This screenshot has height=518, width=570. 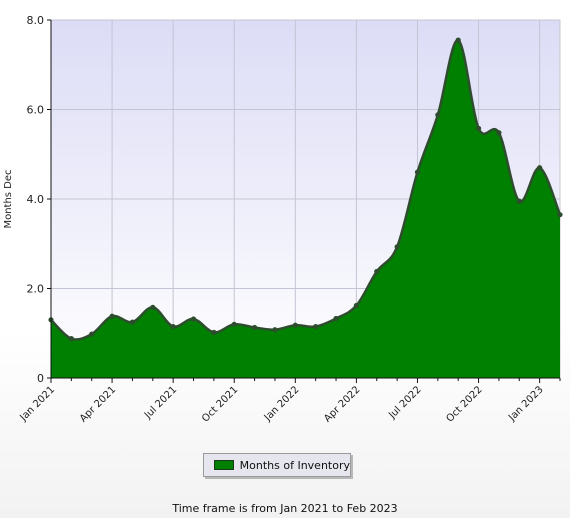 I want to click on x-tick-label: Oct 2022, so click(x=464, y=404).